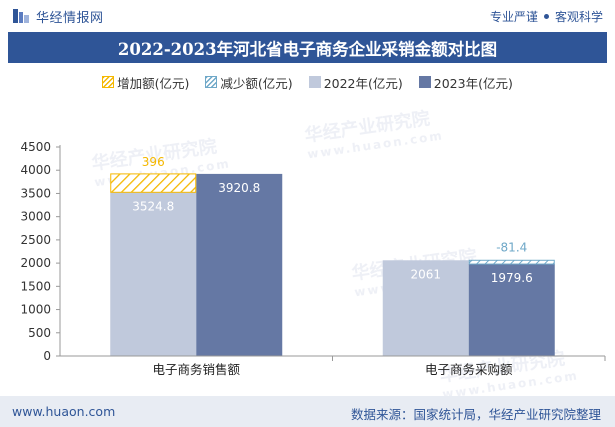  What do you see at coordinates (196, 369) in the screenshot?
I see `x-tick-label: 电子商务销售额` at bounding box center [196, 369].